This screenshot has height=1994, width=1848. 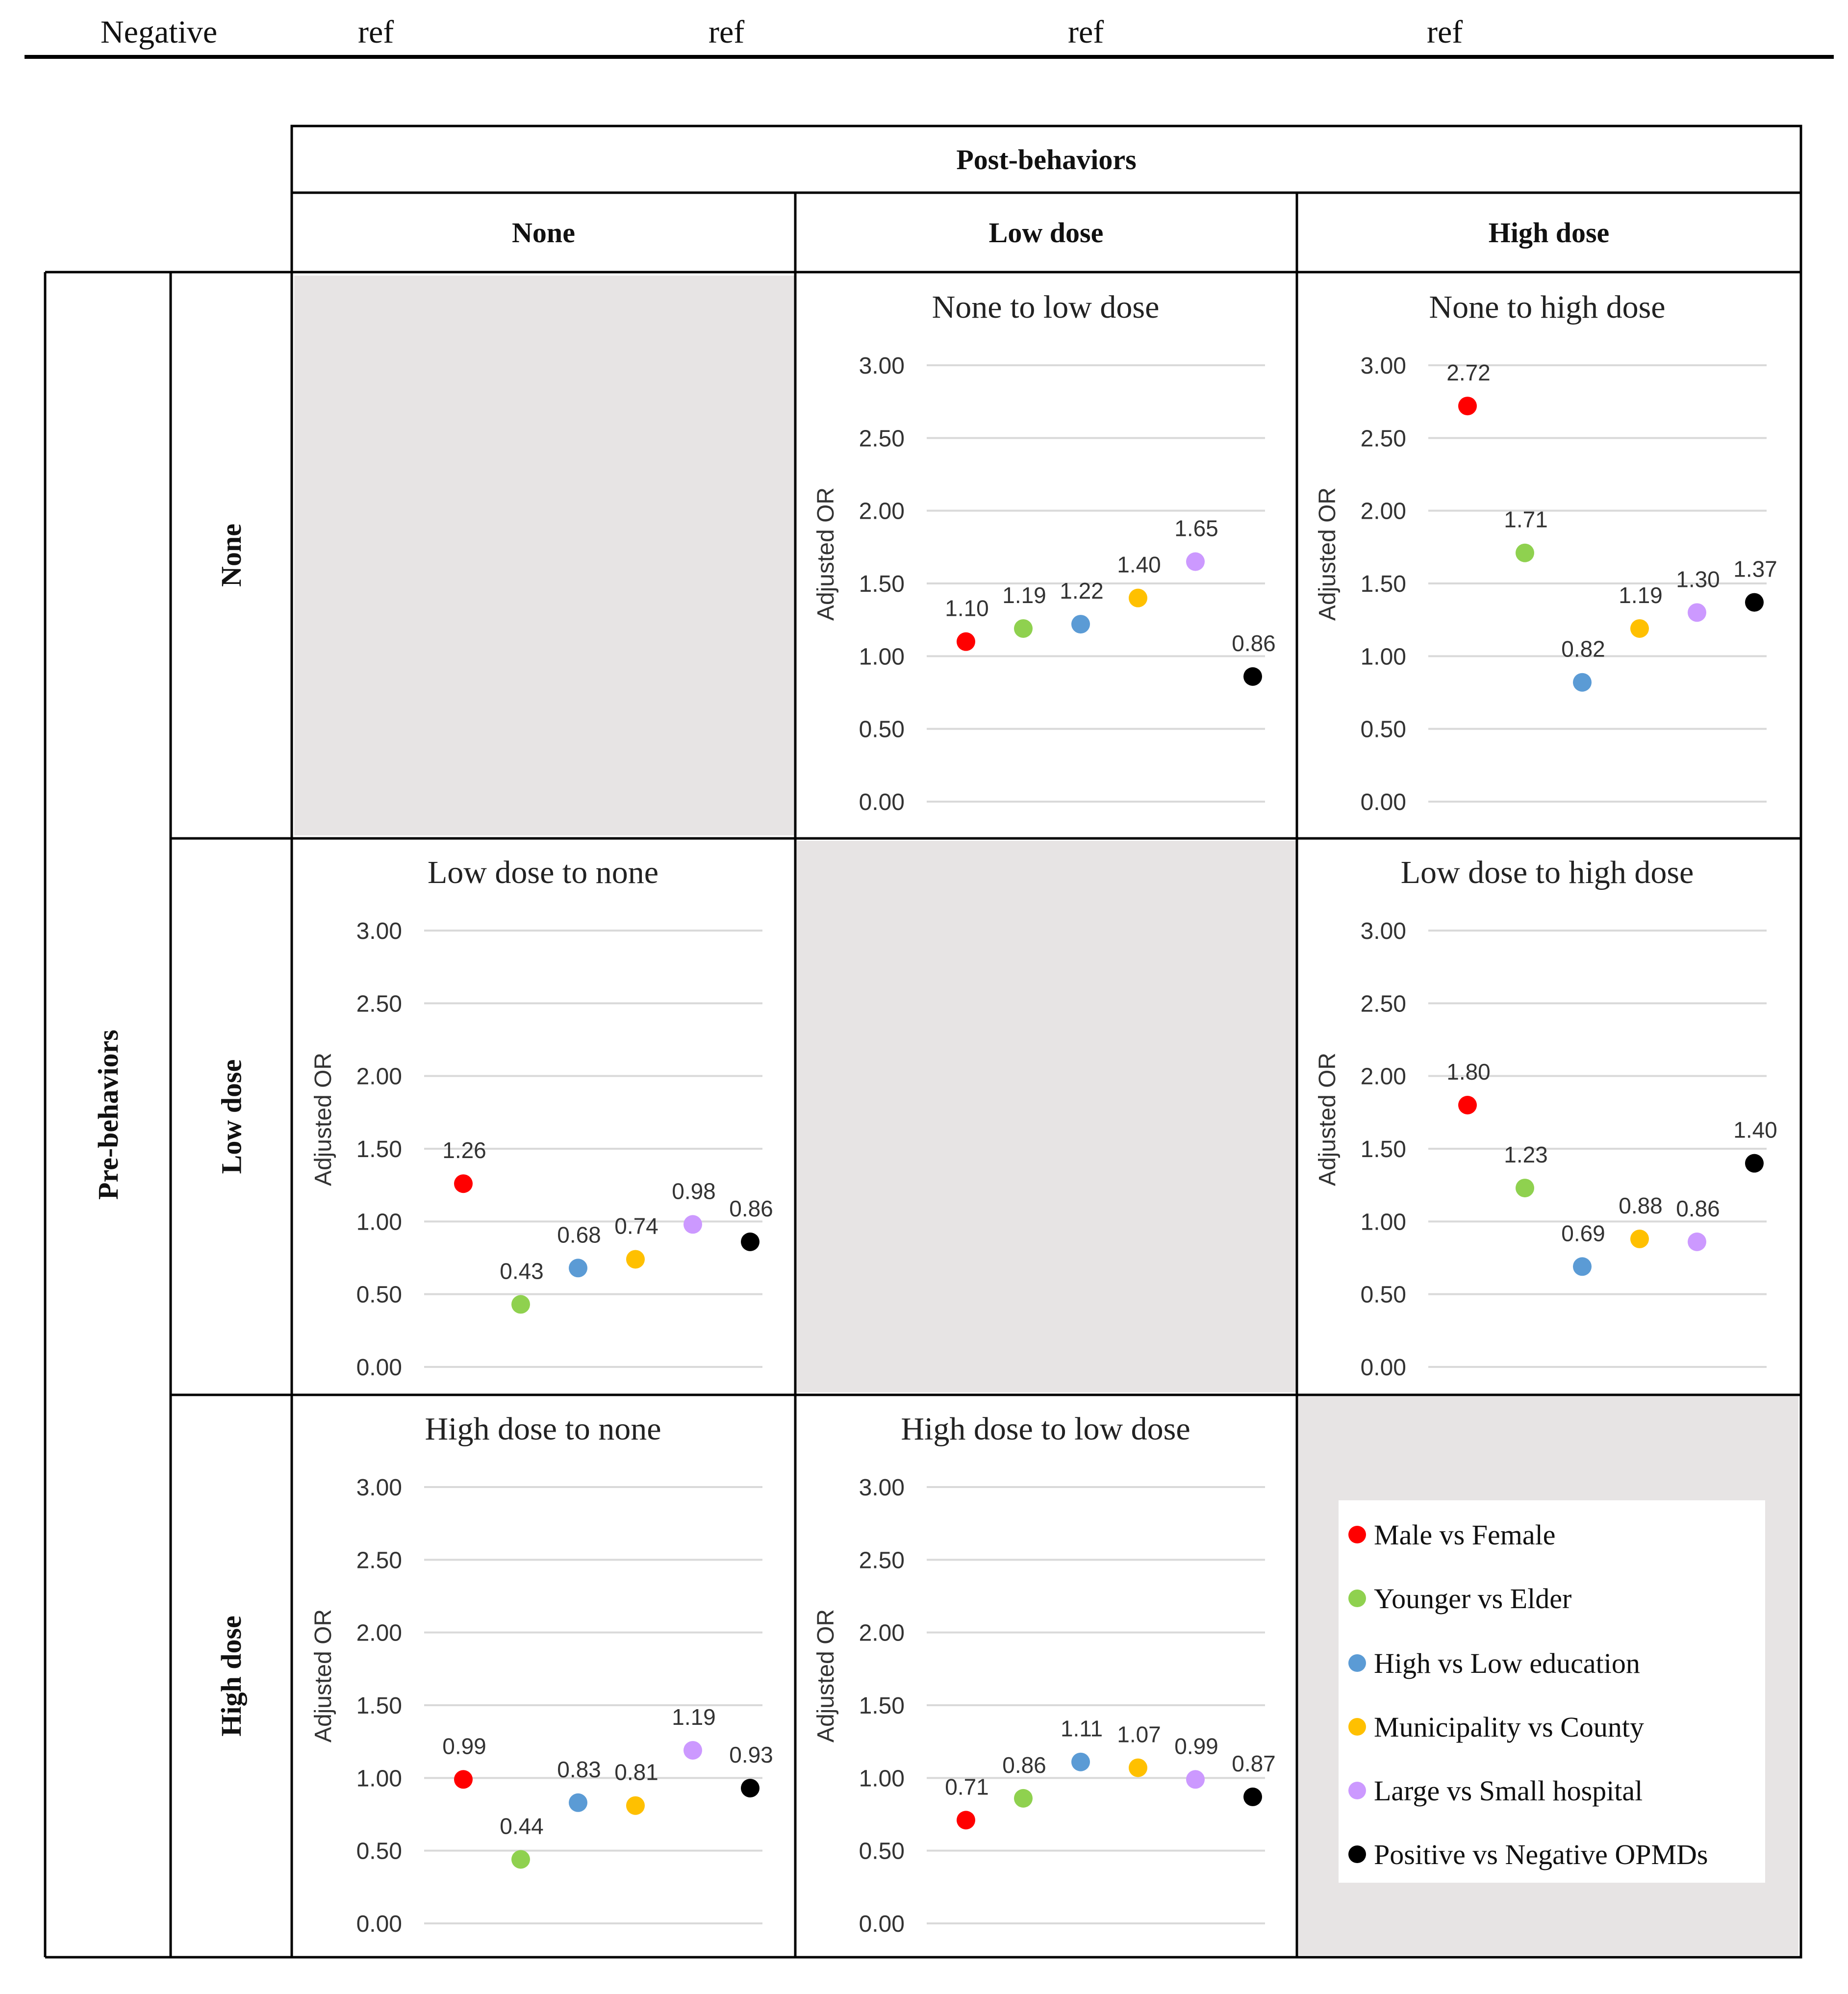 What do you see at coordinates (1507, 1663) in the screenshot?
I see `legend-label: High vs Low education` at bounding box center [1507, 1663].